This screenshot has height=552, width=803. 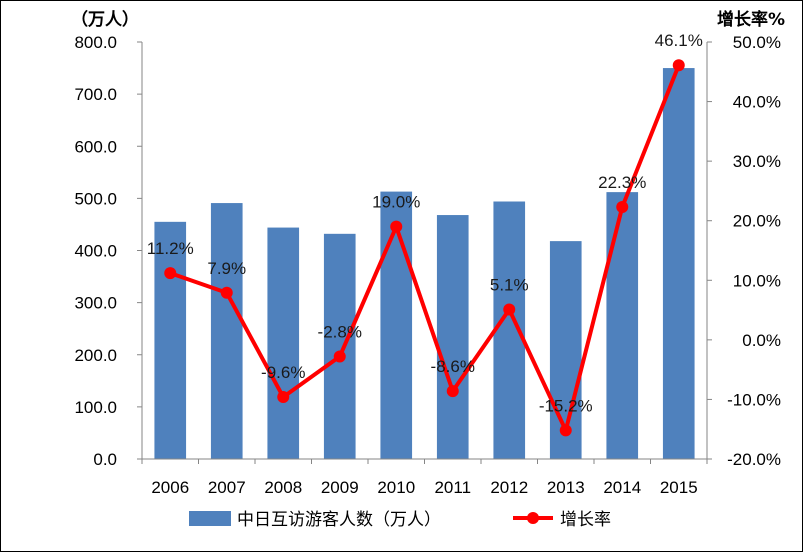 I want to click on left-axis-tick-label: 0.0, so click(x=105, y=459).